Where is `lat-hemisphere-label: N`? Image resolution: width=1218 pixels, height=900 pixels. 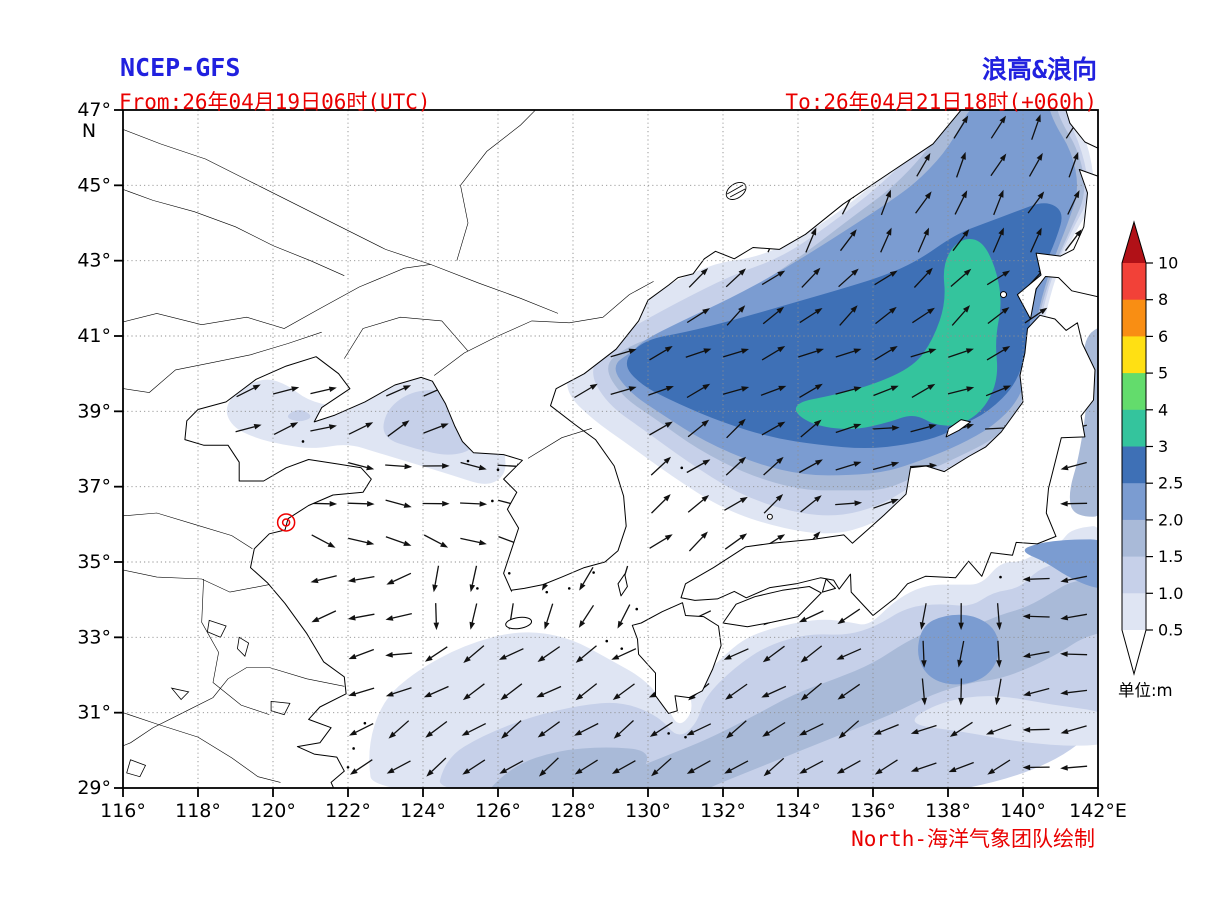
lat-hemisphere-label: N is located at coordinates (89, 131).